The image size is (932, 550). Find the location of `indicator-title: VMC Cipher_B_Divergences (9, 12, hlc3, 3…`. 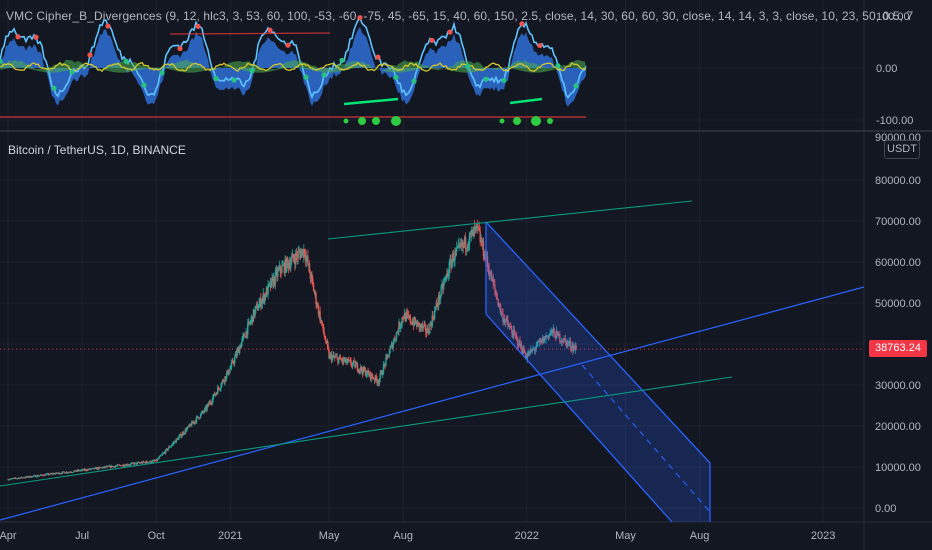

indicator-title: VMC Cipher_B_Divergences (9, 12, hlc3, 3… is located at coordinates (460, 16).